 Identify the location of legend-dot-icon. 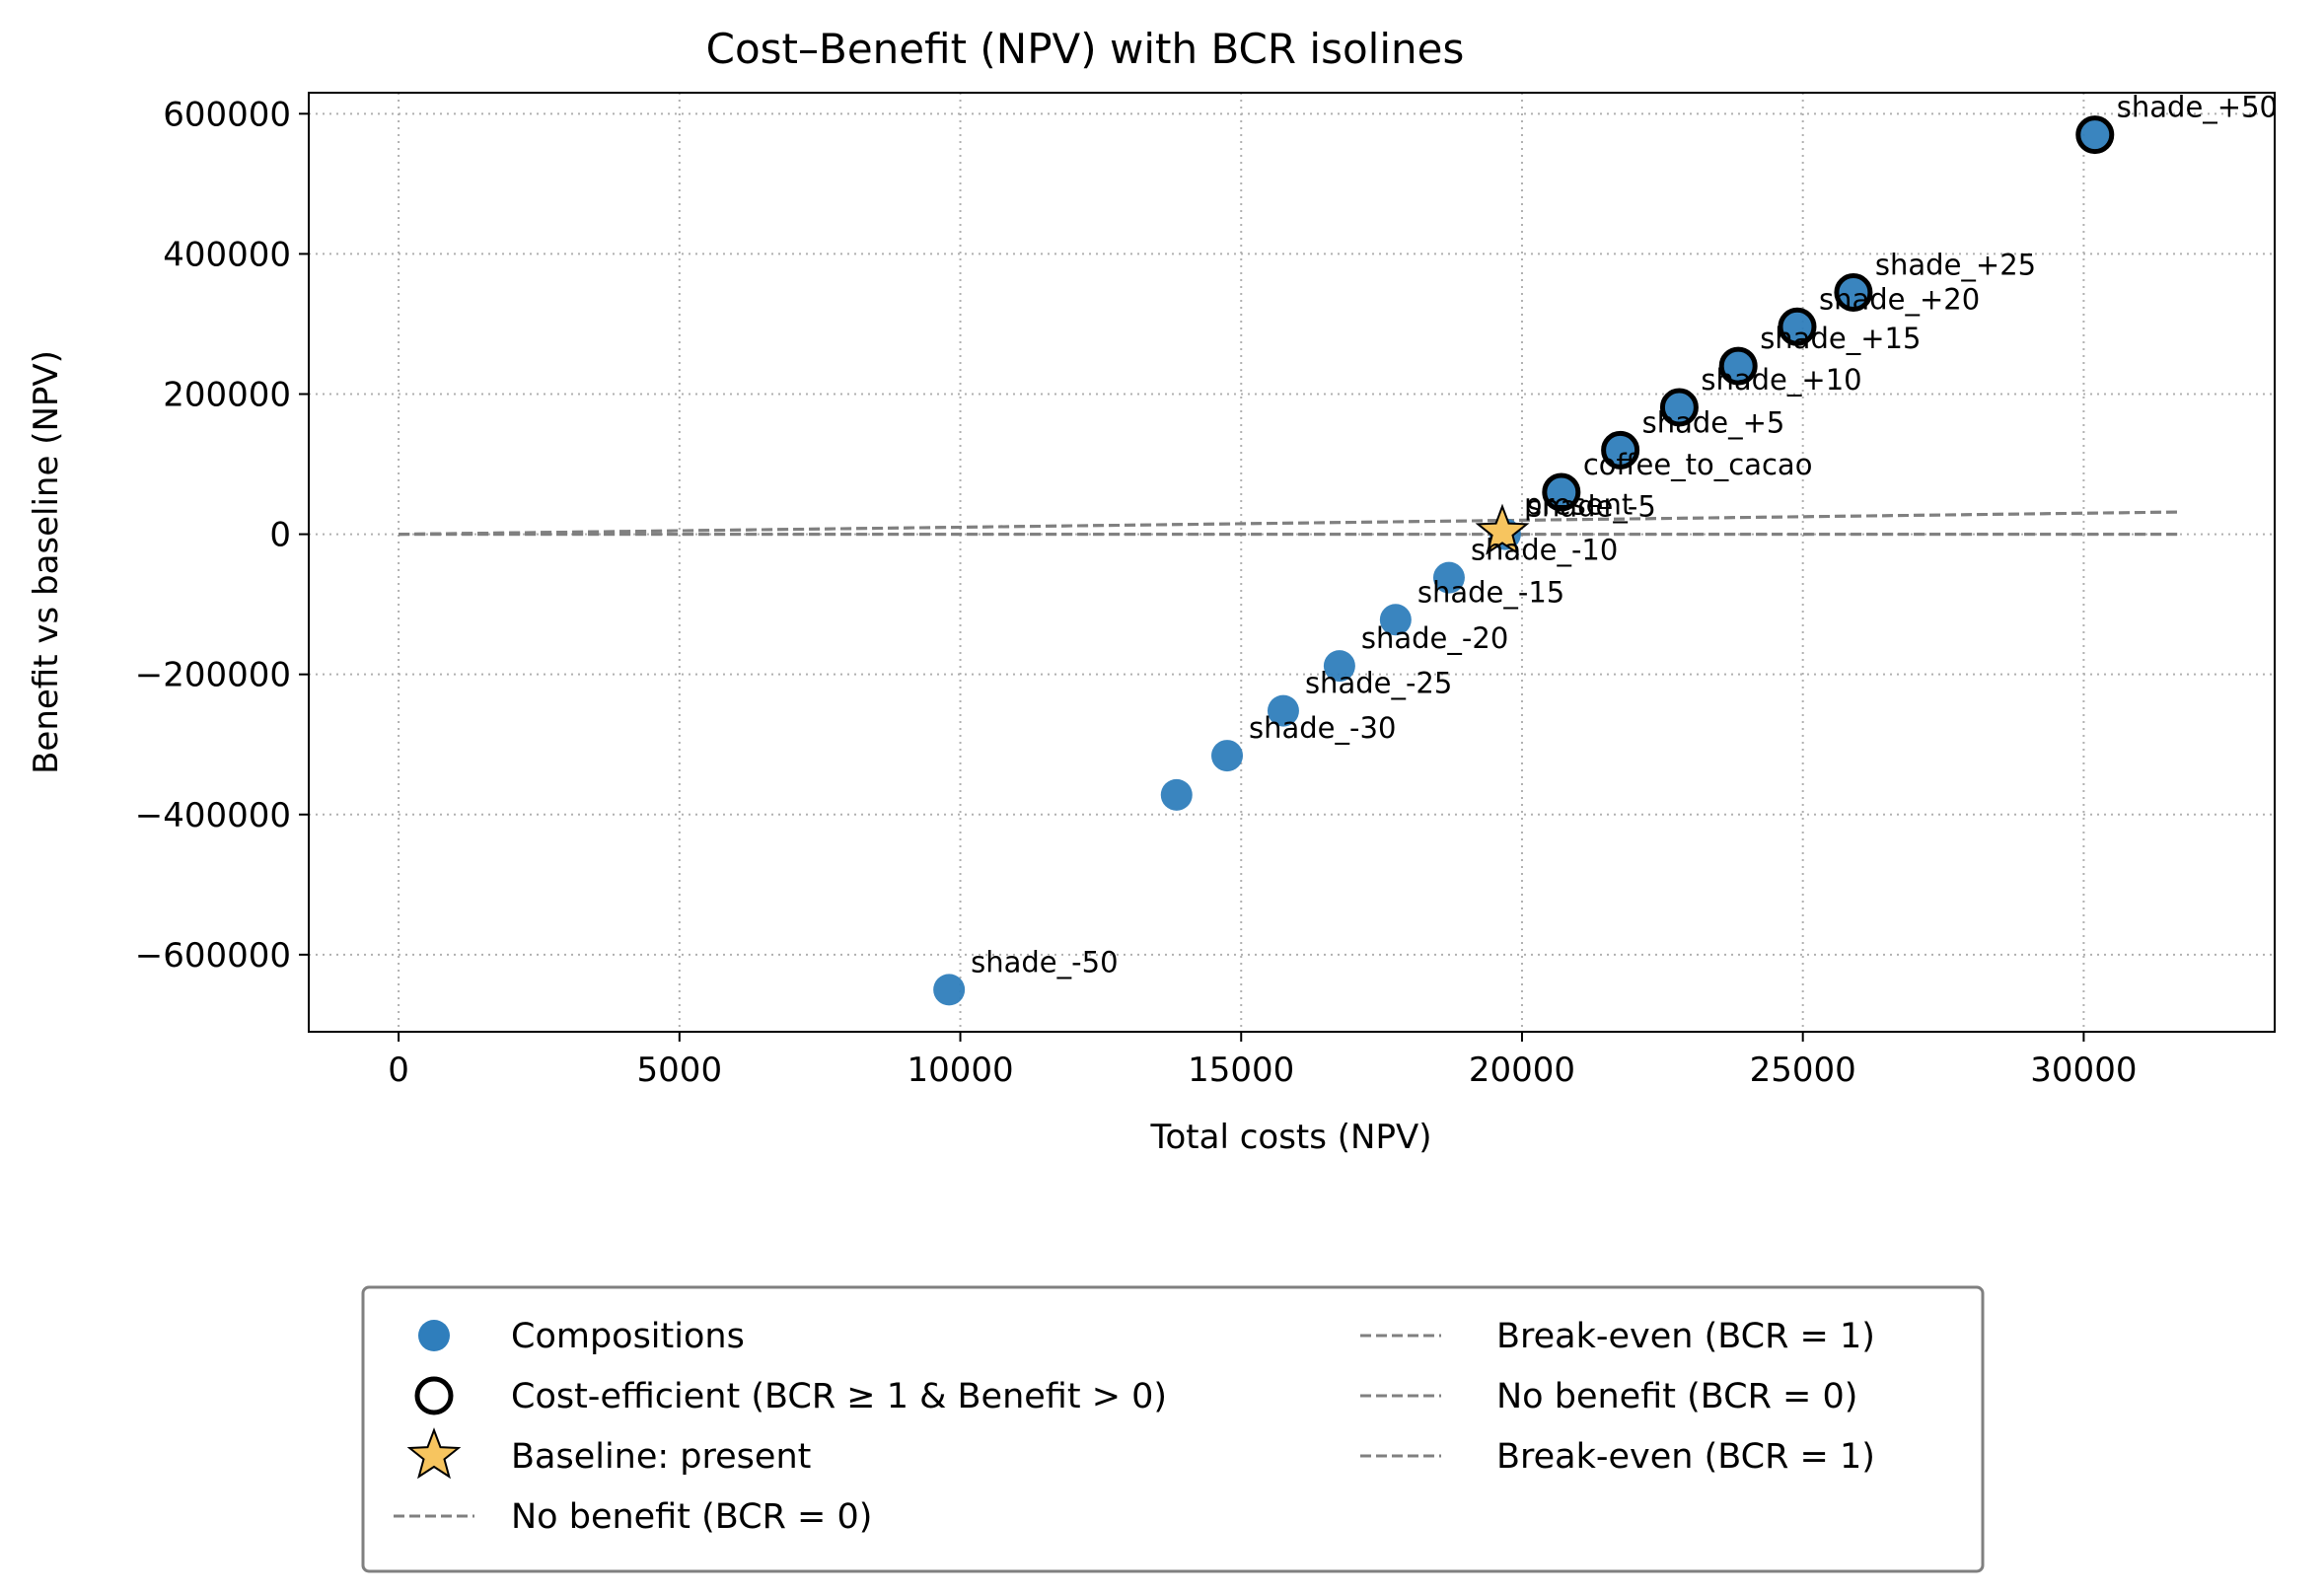
(434, 1335).